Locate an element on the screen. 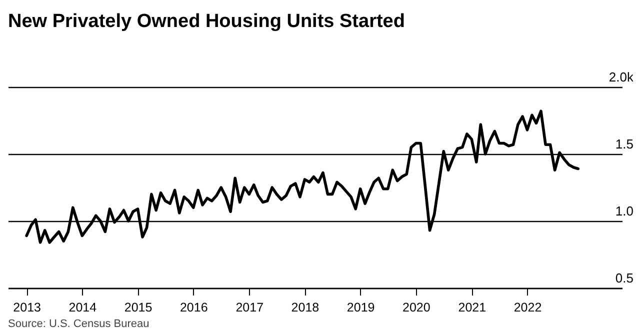 This screenshot has width=640, height=334. source-note: Source: U.S. Census Bureau is located at coordinates (79, 324).